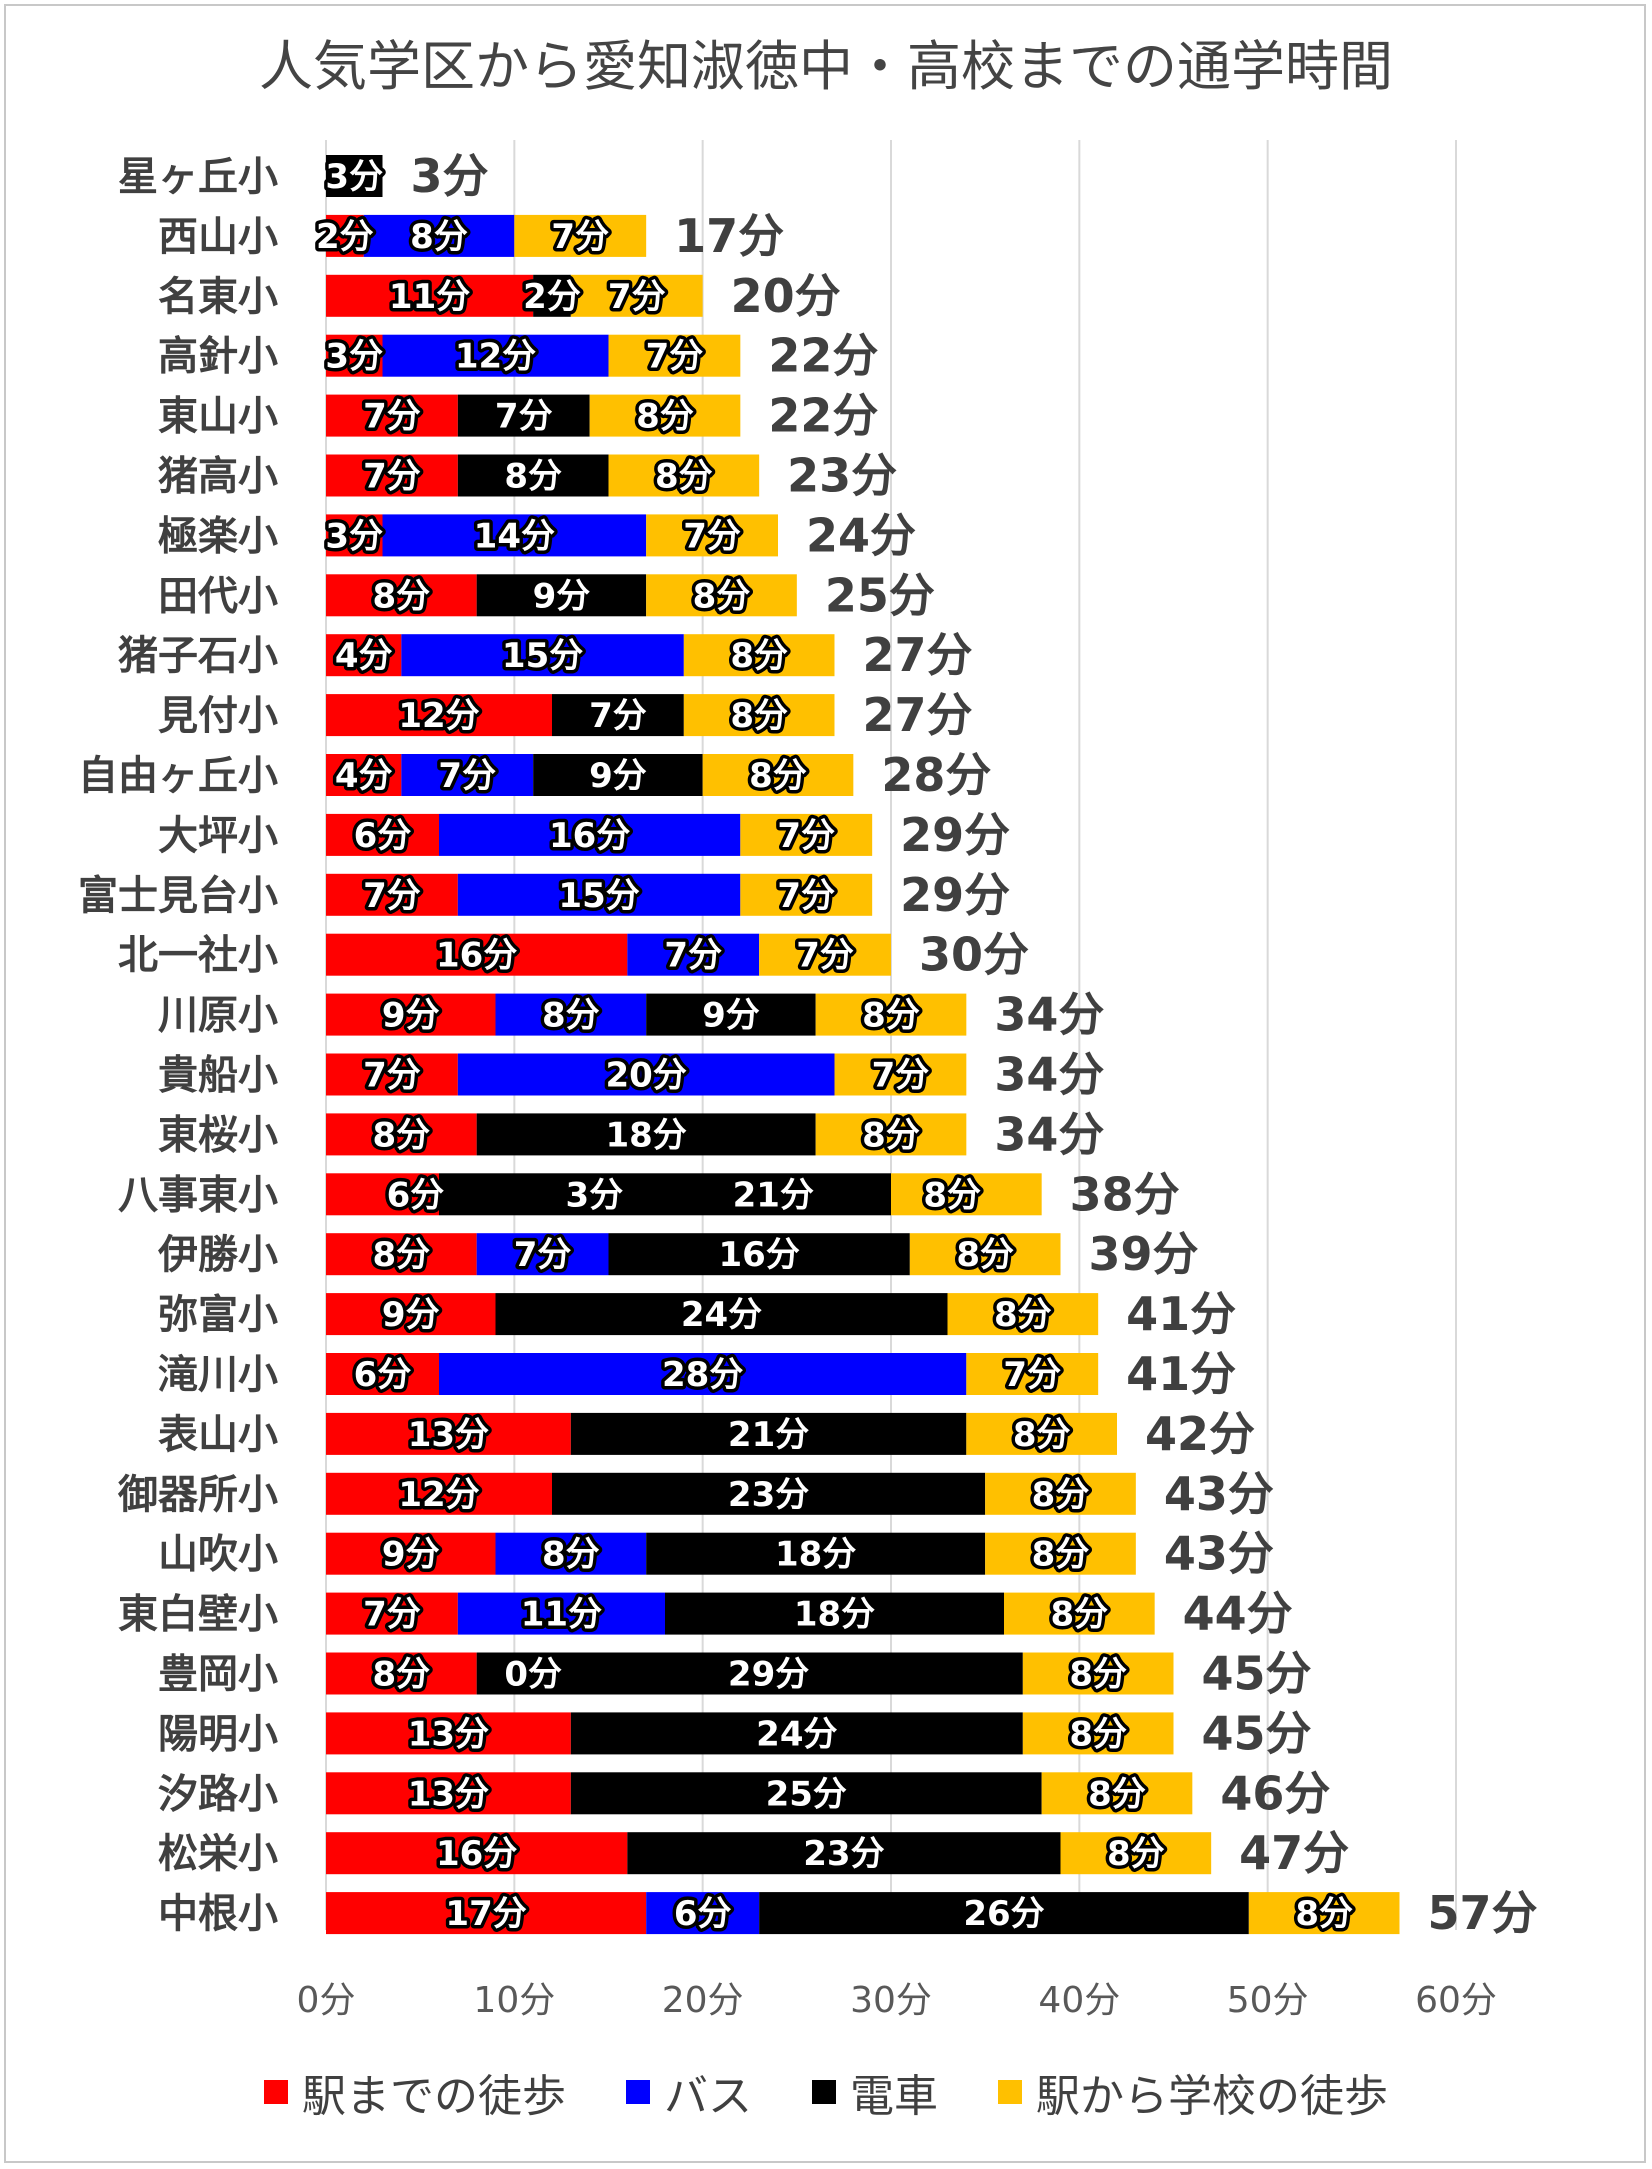 This screenshot has width=1652, height=2169. Describe the element at coordinates (891, 2000) in the screenshot. I see `x-tick-label: 30分` at that location.